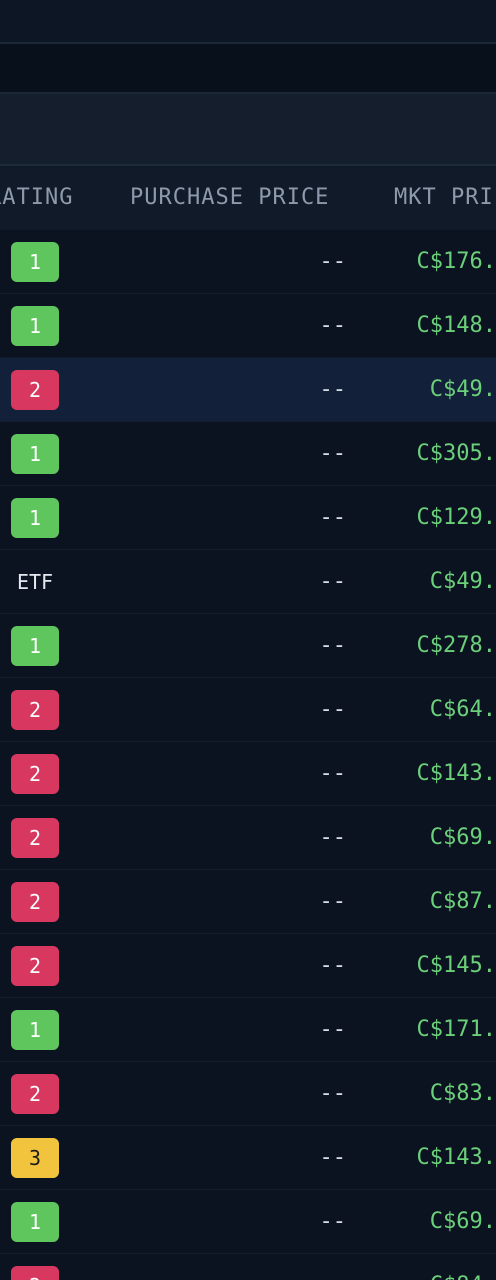 The width and height of the screenshot is (496, 1280). Describe the element at coordinates (456, 1029) in the screenshot. I see `mkt-price-cell: C$171.` at that location.